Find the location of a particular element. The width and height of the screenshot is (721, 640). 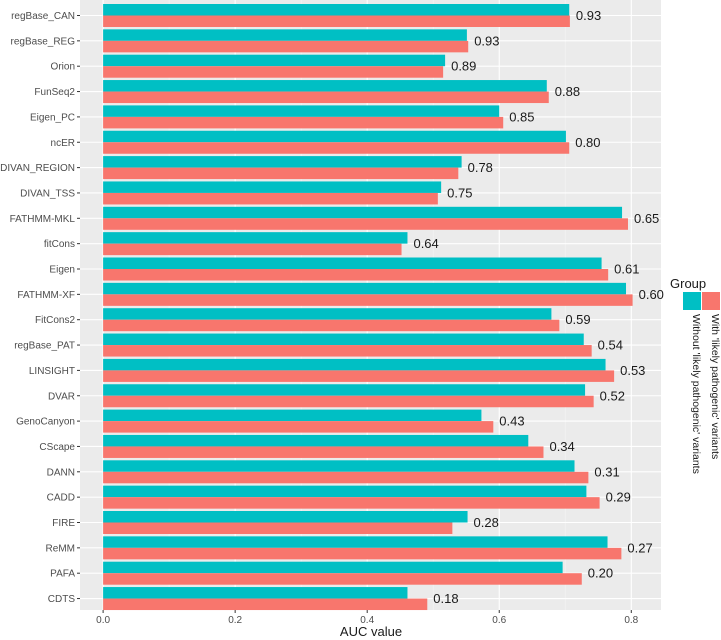

bar-value-label: 0.78 is located at coordinates (480, 167).